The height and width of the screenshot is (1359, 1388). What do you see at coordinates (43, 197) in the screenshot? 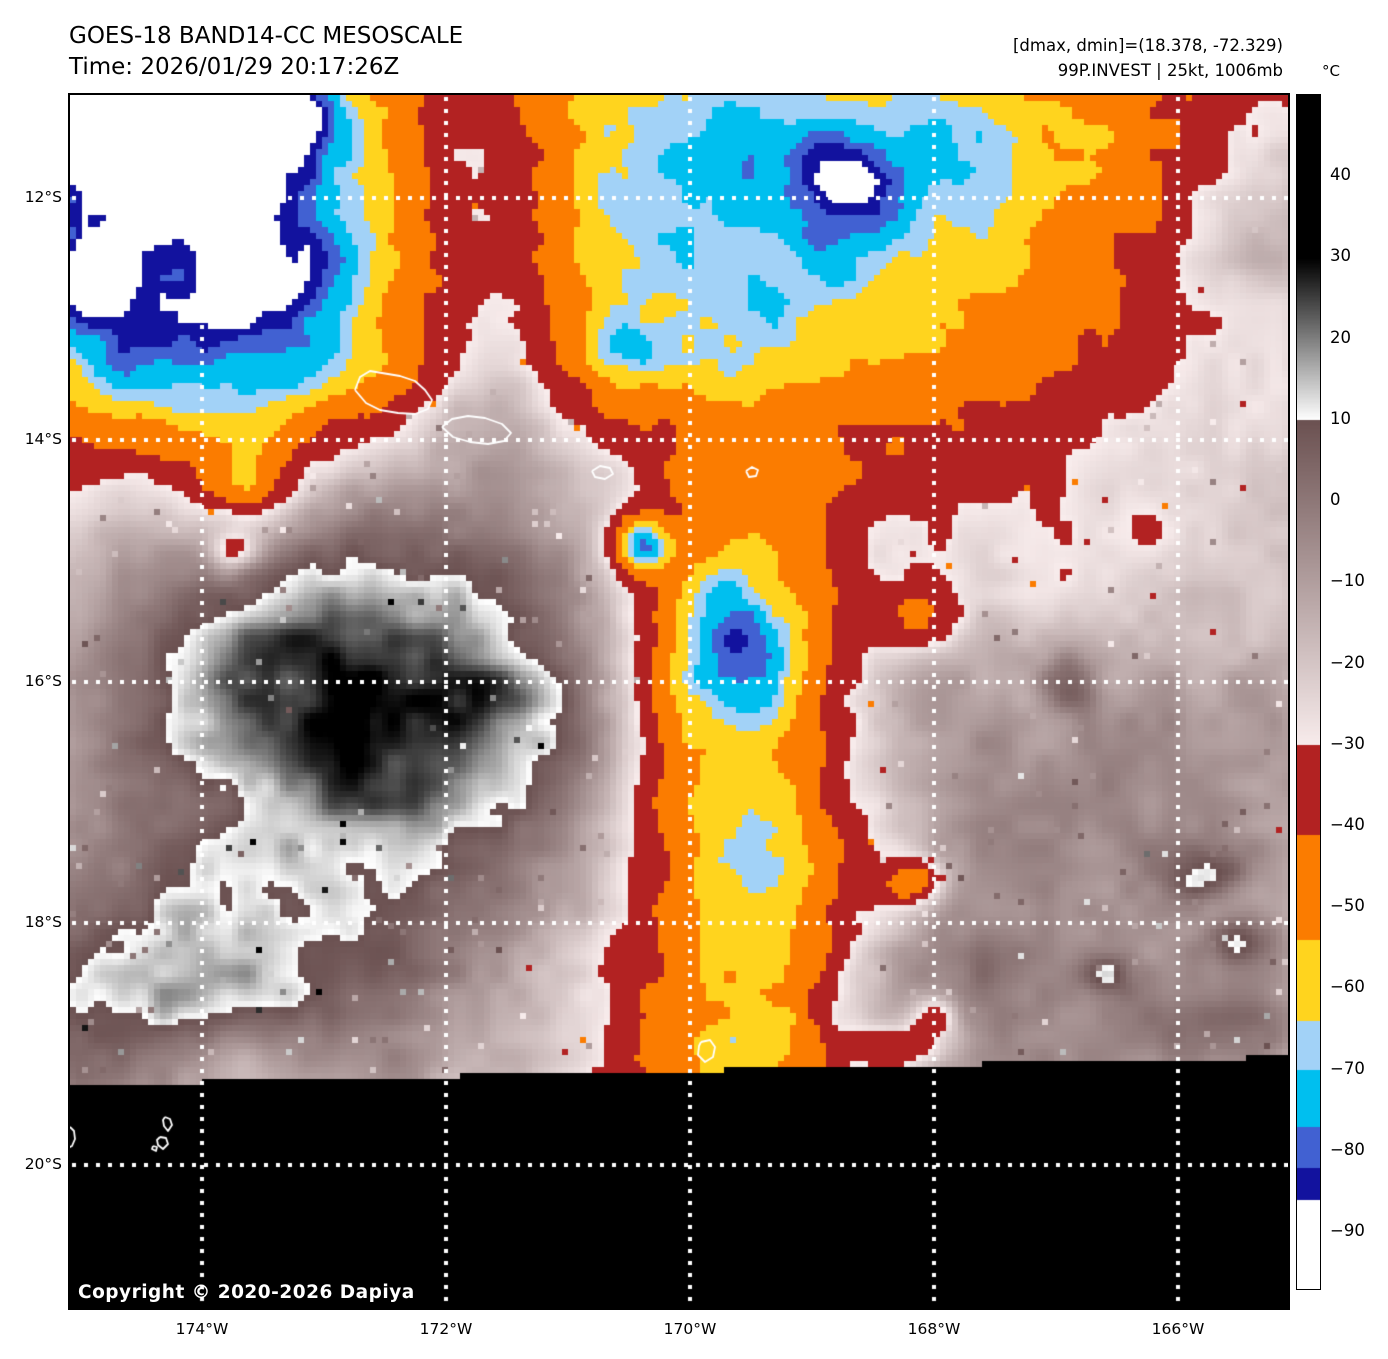
I see `lat-tick-label: 12°S` at bounding box center [43, 197].